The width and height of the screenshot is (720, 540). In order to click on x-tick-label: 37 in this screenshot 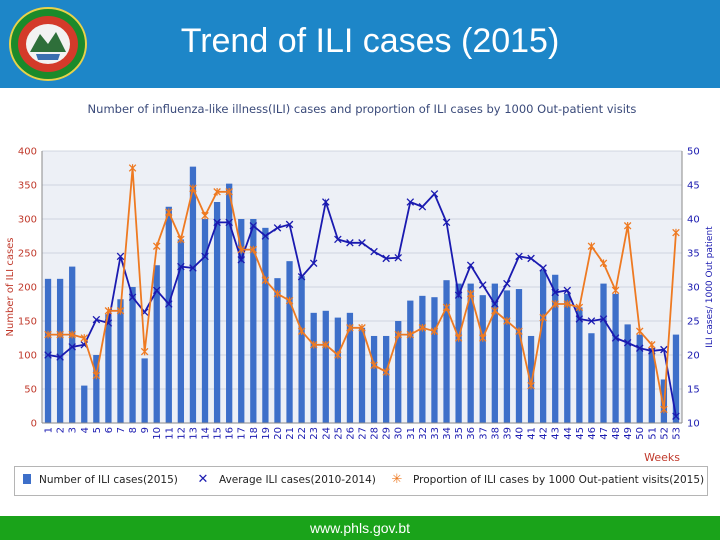, I will do `click(483, 433)`.